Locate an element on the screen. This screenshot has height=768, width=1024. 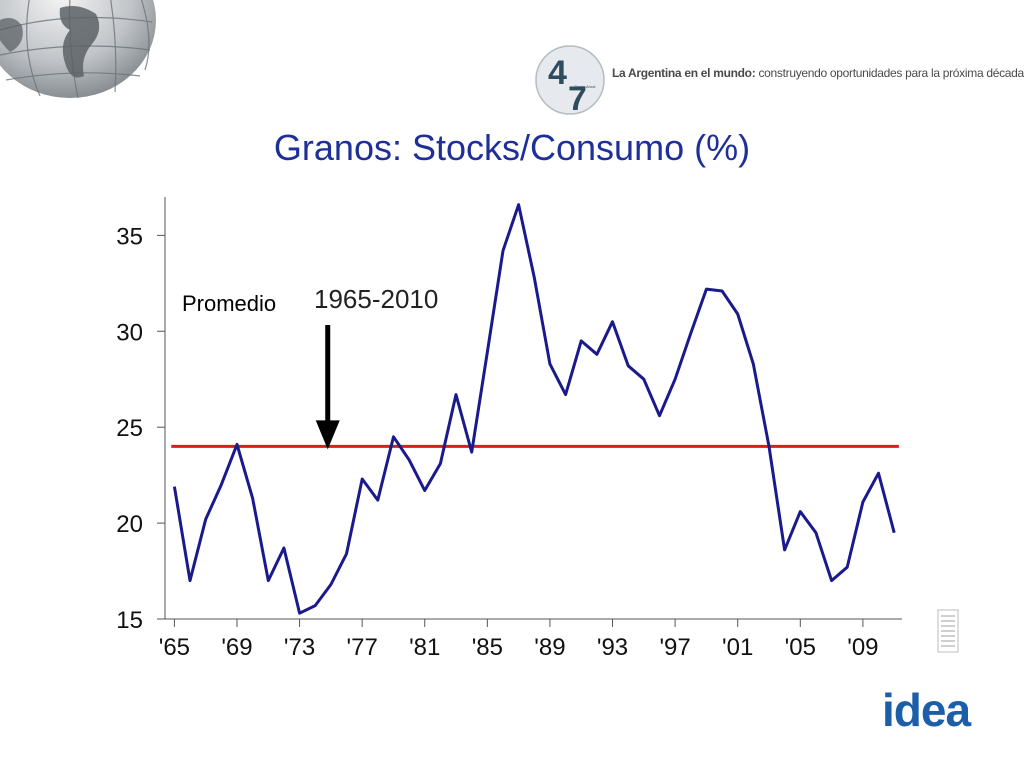
y-tick-label: 20 is located at coordinates (129, 524).